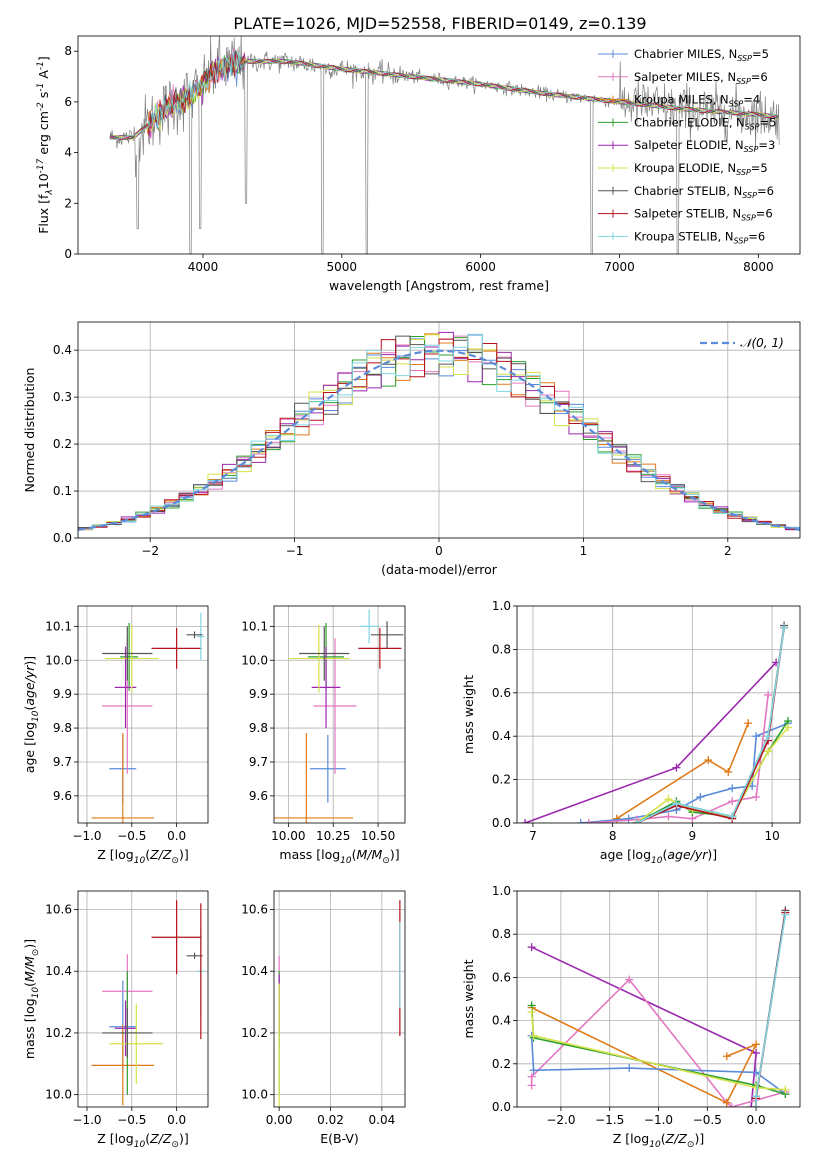 The width and height of the screenshot is (819, 1170). Describe the element at coordinates (382, 1120) in the screenshot. I see `x-tick-label: 0.04` at that location.